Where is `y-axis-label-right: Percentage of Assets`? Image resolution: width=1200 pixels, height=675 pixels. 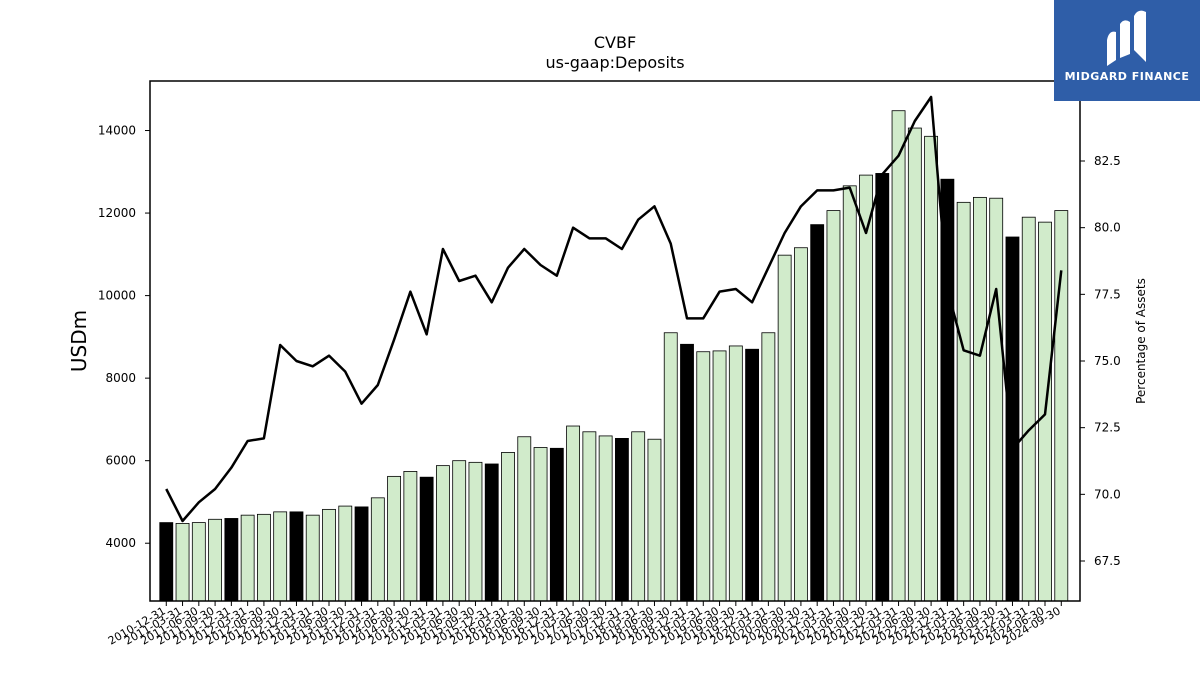
y-axis-label-right: Percentage of Assets is located at coordinates (1141, 341).